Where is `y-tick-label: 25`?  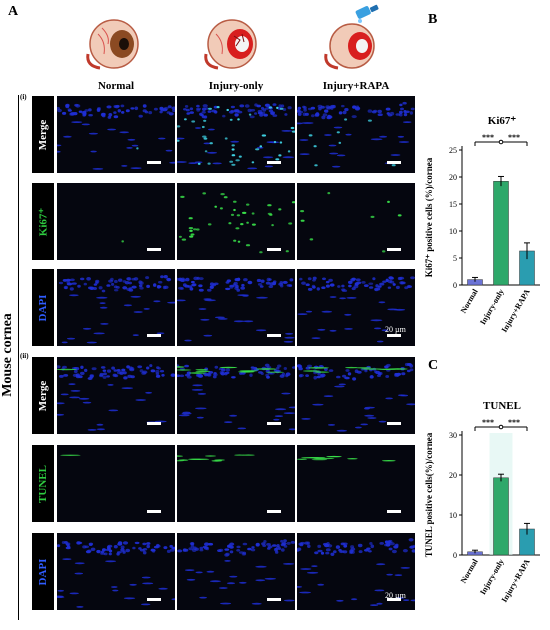 y-tick-label: 25 is located at coordinates (453, 150).